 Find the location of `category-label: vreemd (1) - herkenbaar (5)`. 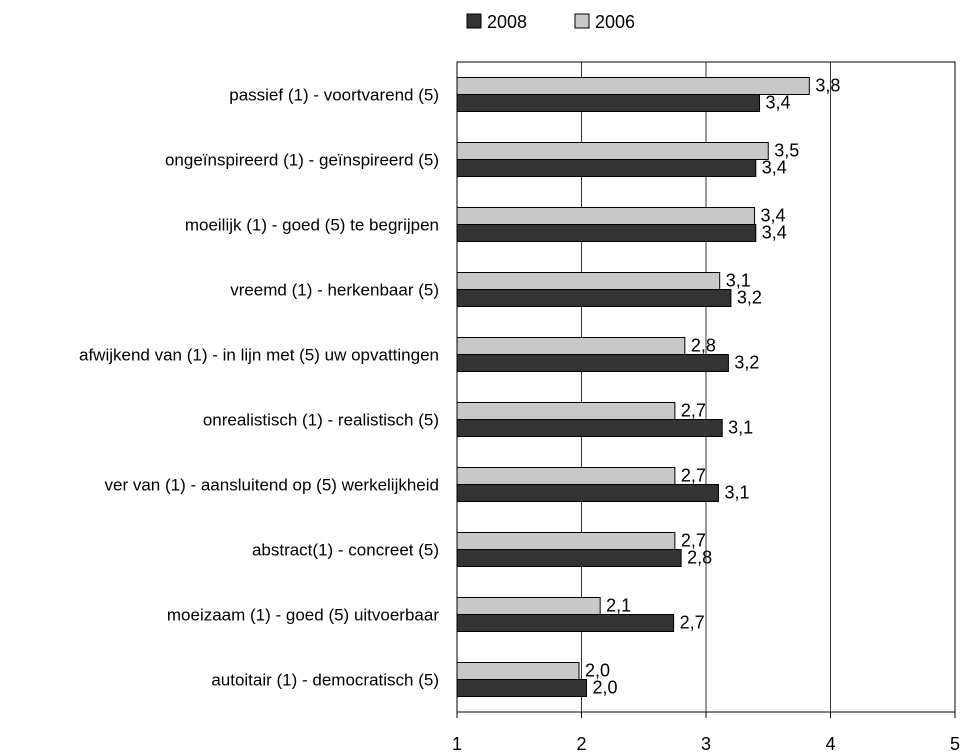

category-label: vreemd (1) - herkenbaar (5) is located at coordinates (334, 290).